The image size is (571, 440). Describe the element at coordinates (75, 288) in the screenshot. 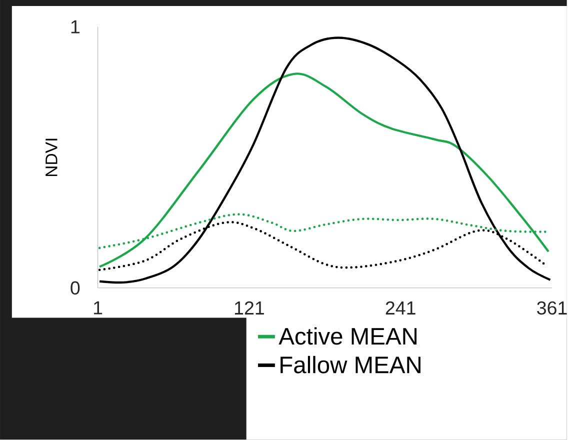

I see `y-tick-label: 0` at that location.